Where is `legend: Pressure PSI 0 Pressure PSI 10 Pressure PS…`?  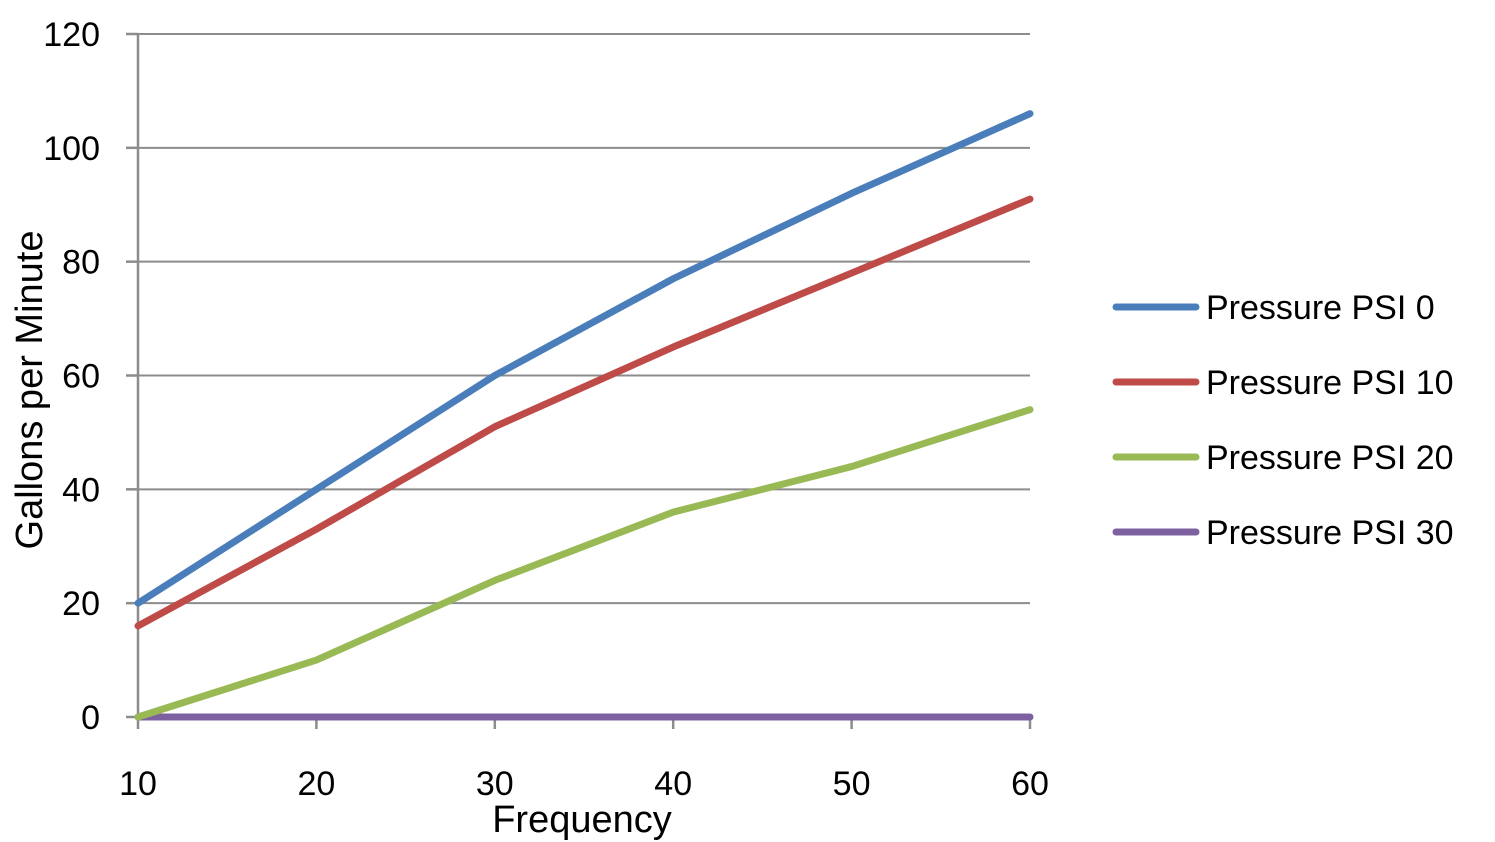
legend: Pressure PSI 0 Pressure PSI 10 Pressure PS… is located at coordinates (1283, 420).